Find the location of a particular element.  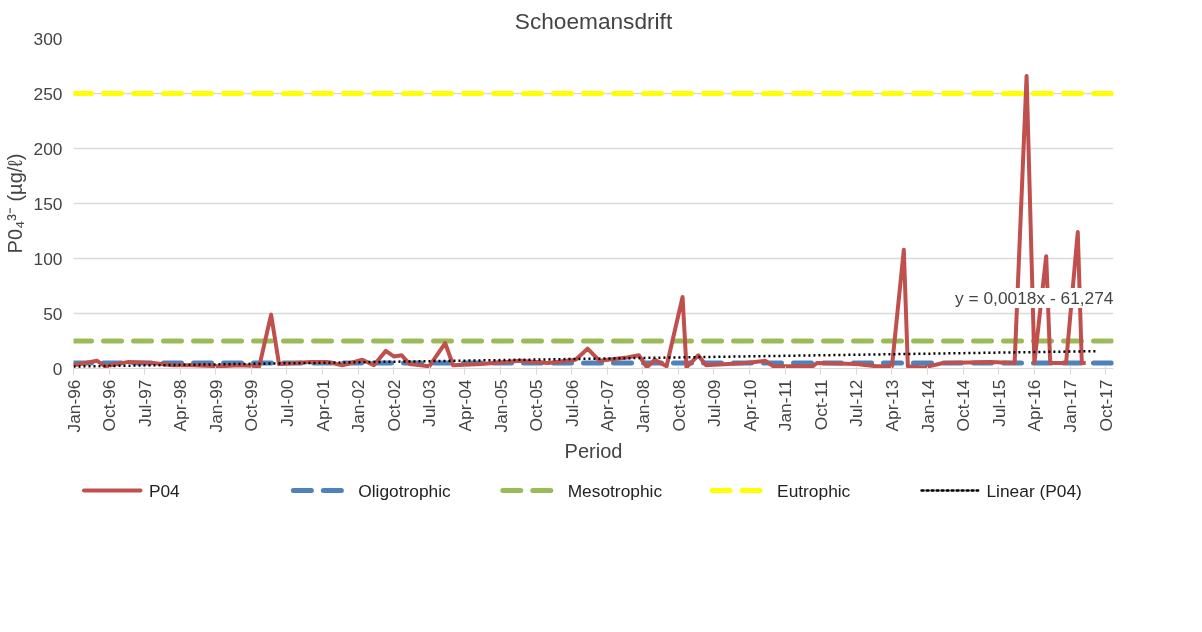

x-tick-label: Jan-96 is located at coordinates (73, 406).